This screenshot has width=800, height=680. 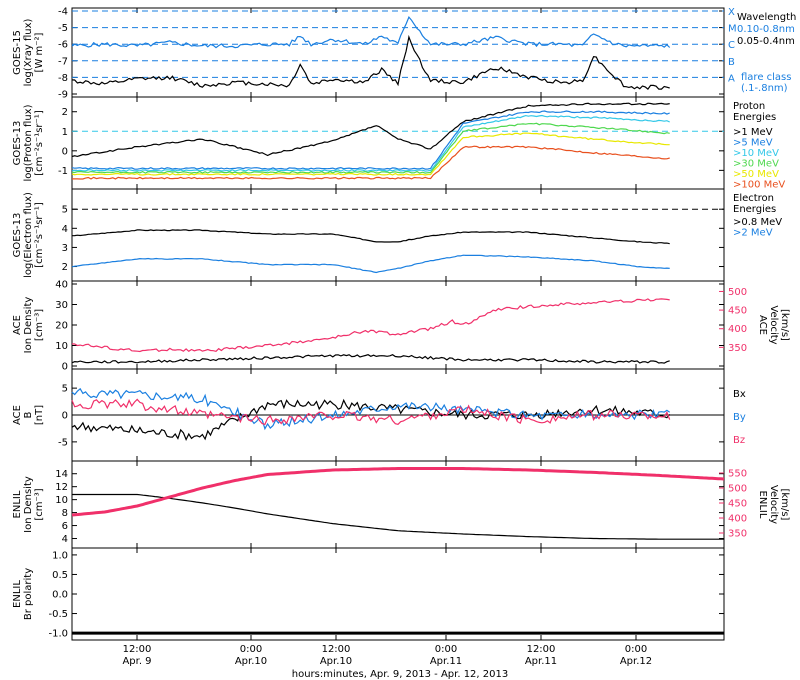 I want to click on y-axis-label: log(Xray flux), so click(x=28, y=53).